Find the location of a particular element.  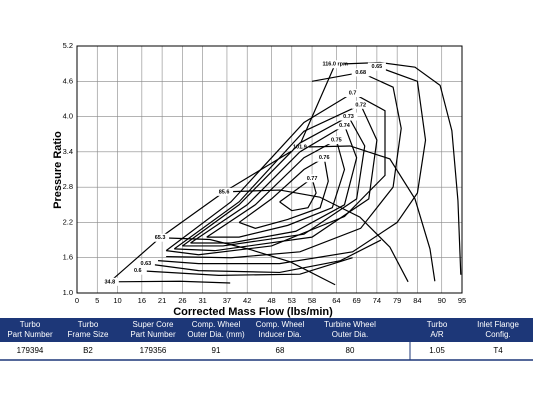

table-cell: T4 is located at coordinates (498, 350).